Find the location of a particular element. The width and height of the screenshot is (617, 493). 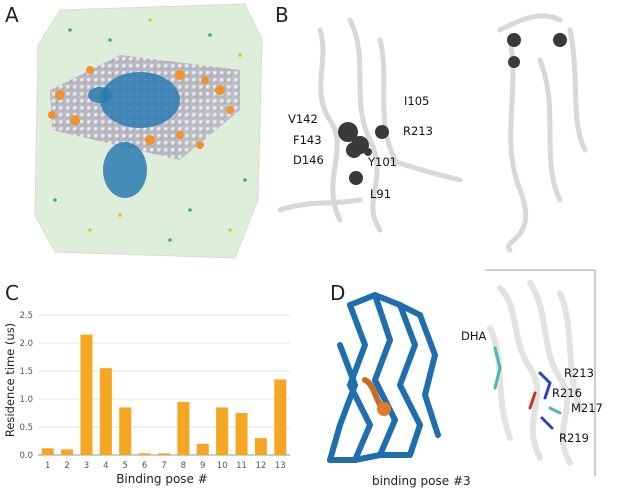

x-tick-label: 6 is located at coordinates (144, 466).